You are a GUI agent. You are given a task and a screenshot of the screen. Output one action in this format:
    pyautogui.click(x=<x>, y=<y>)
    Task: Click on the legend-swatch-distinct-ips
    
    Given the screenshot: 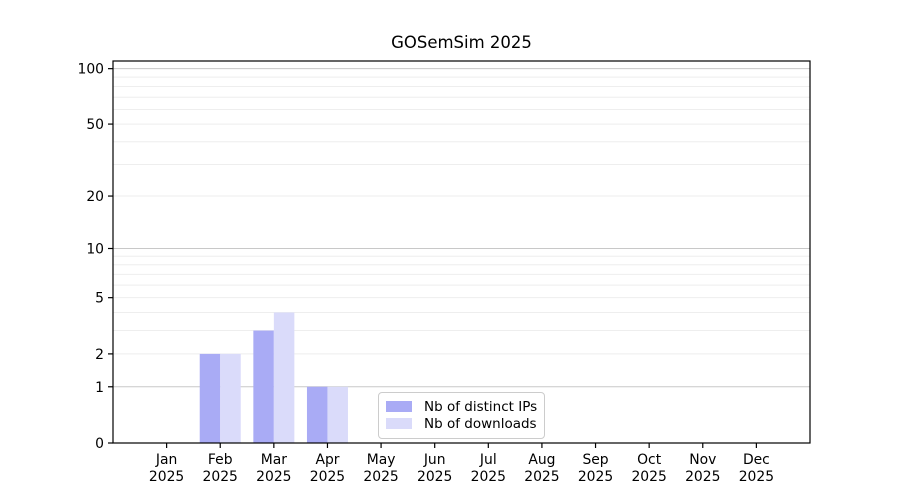 What is the action you would take?
    pyautogui.click(x=399, y=406)
    